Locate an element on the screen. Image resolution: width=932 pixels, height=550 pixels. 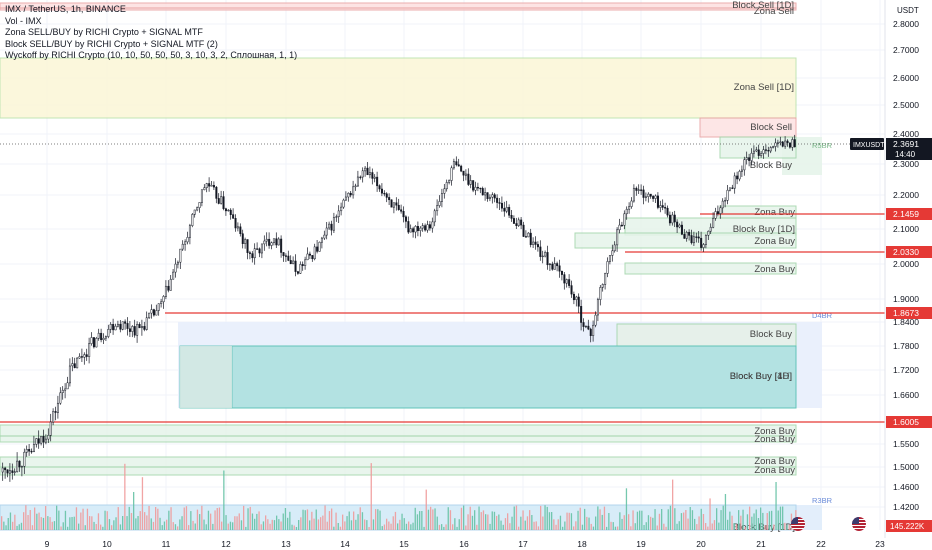
zone-label-4: Block Buy is located at coordinates (771, 165).